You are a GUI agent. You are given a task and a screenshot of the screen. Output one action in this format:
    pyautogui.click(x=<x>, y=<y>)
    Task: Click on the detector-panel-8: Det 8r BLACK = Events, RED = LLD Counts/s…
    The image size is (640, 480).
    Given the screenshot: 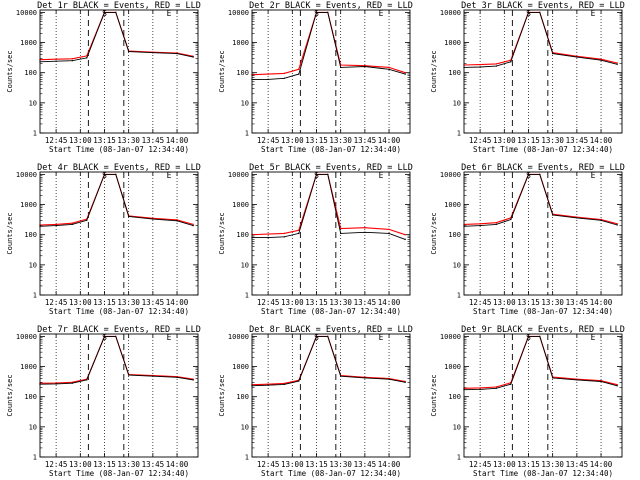 What is the action you would take?
    pyautogui.click(x=315, y=401)
    